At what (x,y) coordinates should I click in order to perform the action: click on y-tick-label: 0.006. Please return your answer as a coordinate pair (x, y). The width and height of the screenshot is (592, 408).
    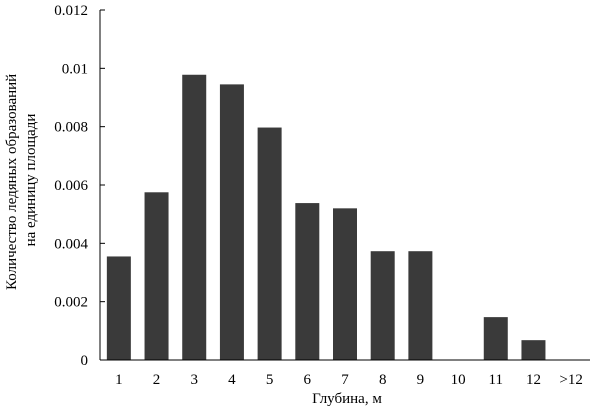
    Looking at the image, I should click on (71, 186).